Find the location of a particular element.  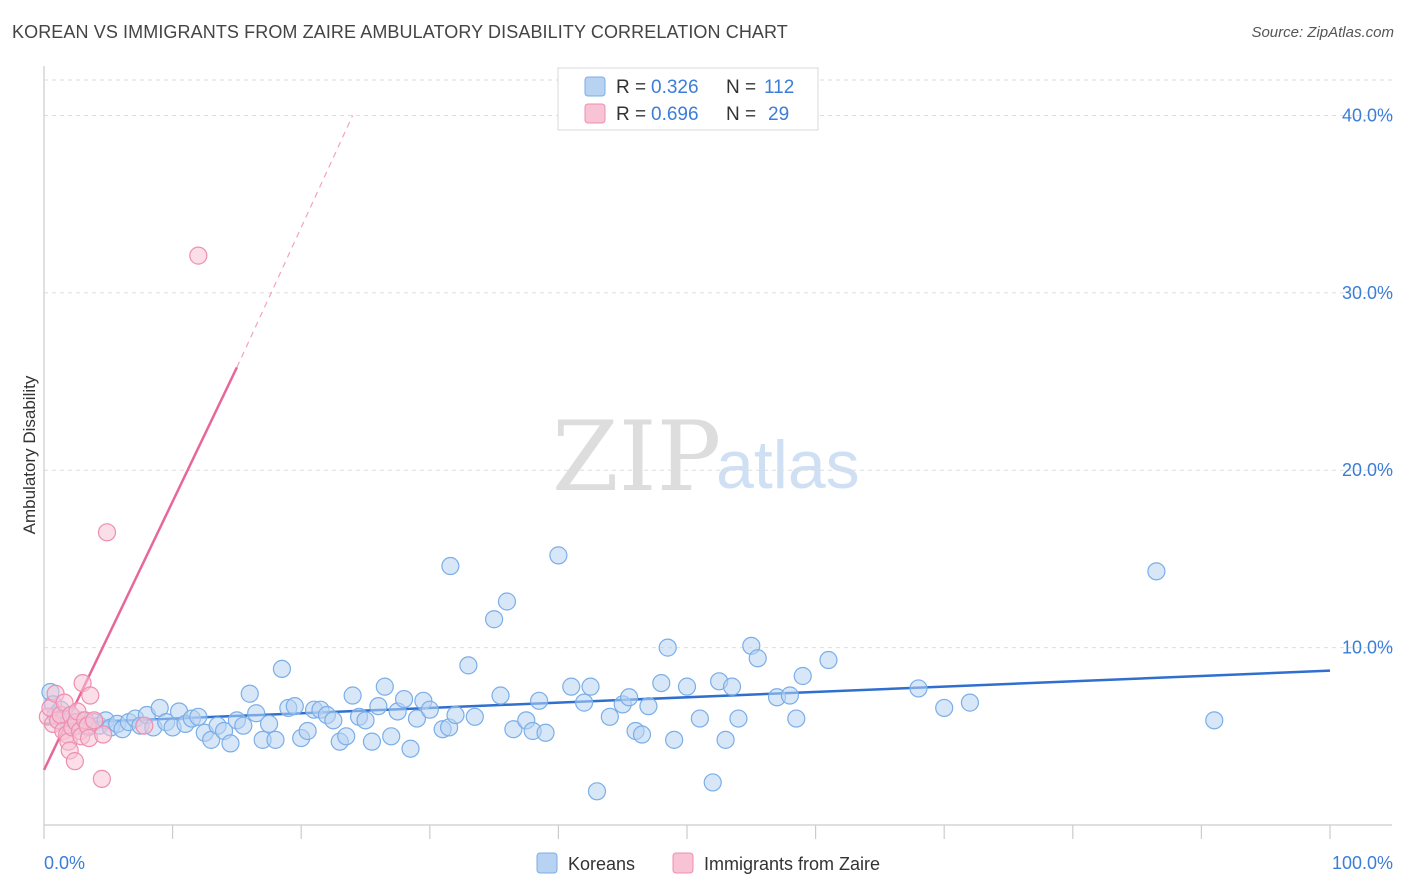

legend-r-value-2: 0.696 is located at coordinates (675, 114).